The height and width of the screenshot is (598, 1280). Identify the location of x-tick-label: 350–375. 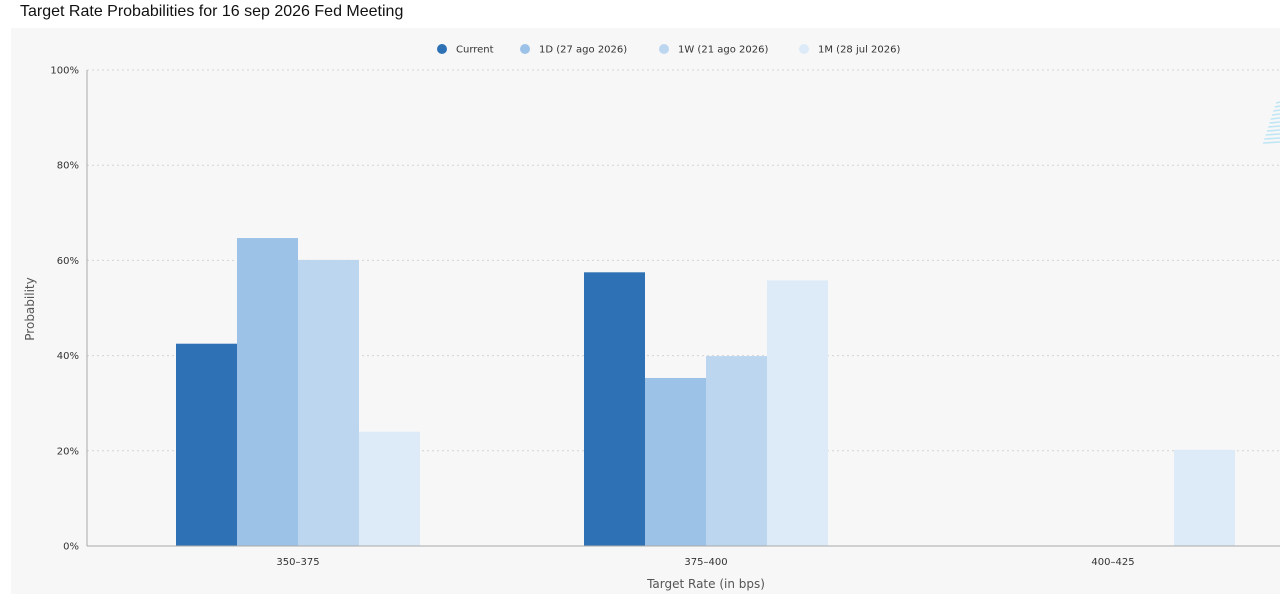
(297, 562).